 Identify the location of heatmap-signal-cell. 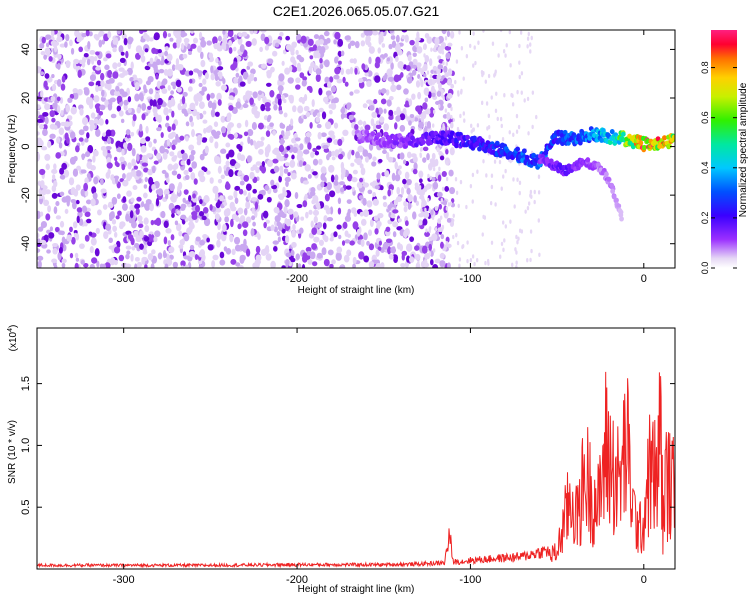
(426, 134).